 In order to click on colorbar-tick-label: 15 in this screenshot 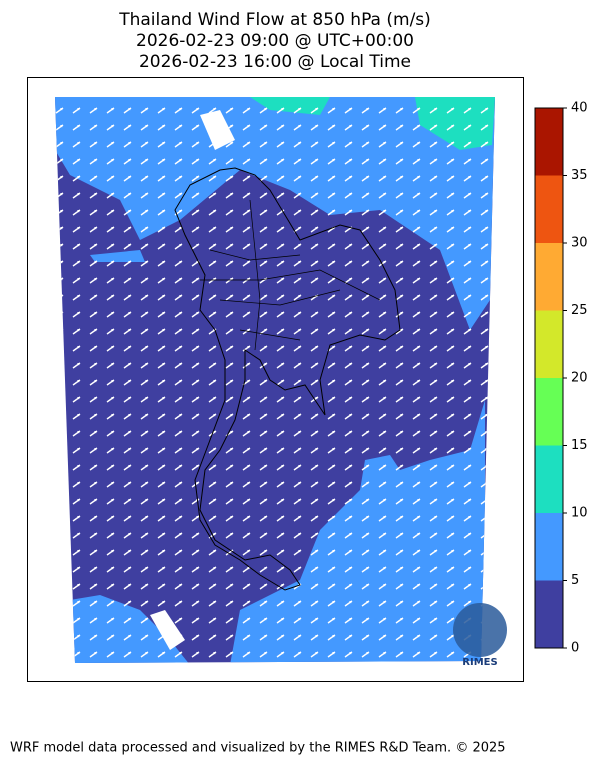, I will do `click(579, 445)`.